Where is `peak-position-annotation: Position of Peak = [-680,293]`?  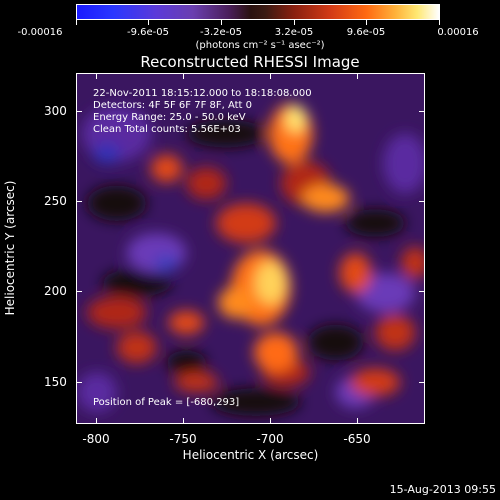
peak-position-annotation: Position of Peak = [-680,293] is located at coordinates (166, 402).